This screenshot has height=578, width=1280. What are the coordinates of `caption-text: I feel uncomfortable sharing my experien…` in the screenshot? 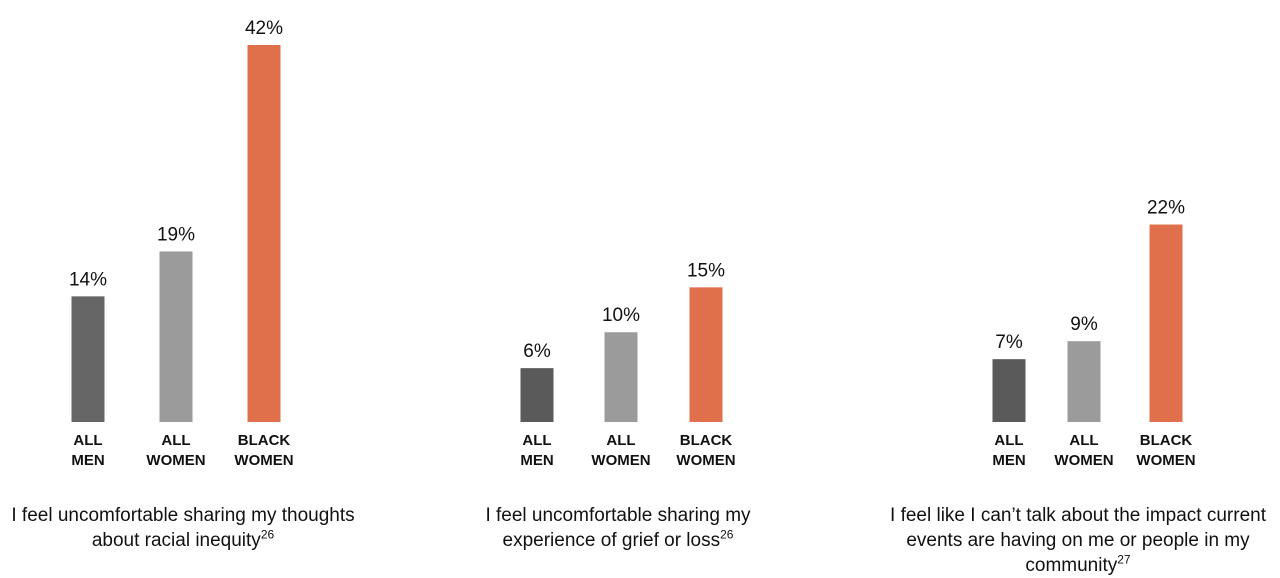 It's located at (618, 528).